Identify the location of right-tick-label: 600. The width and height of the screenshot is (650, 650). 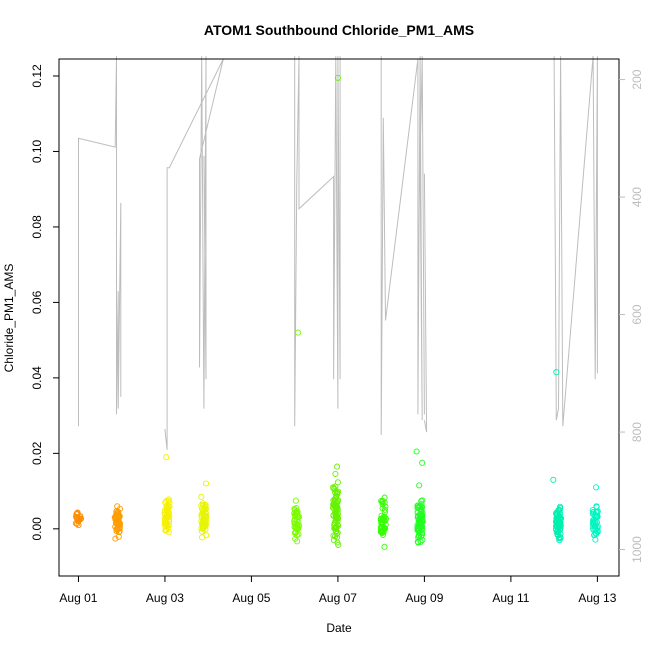
(637, 314).